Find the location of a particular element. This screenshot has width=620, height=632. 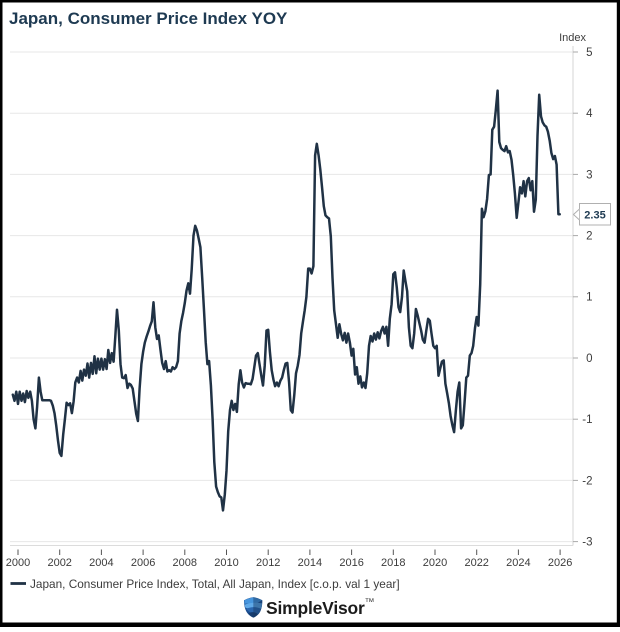

svg-text: 2018 is located at coordinates (393, 563).